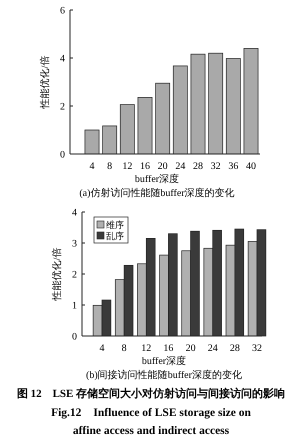 This screenshot has height=440, width=302. What do you see at coordinates (115, 225) in the screenshot?
I see `legend-label: 维序` at bounding box center [115, 225].